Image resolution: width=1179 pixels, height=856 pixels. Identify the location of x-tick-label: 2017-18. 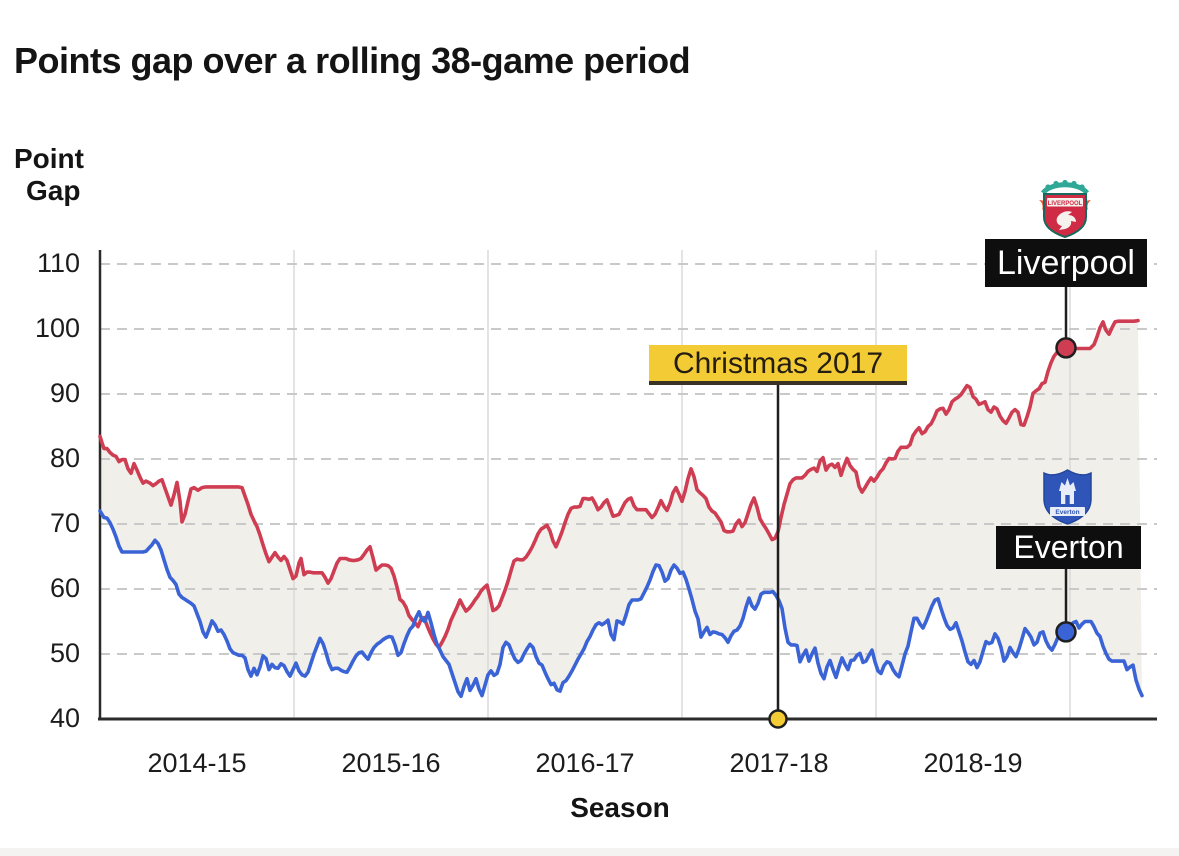
(779, 763).